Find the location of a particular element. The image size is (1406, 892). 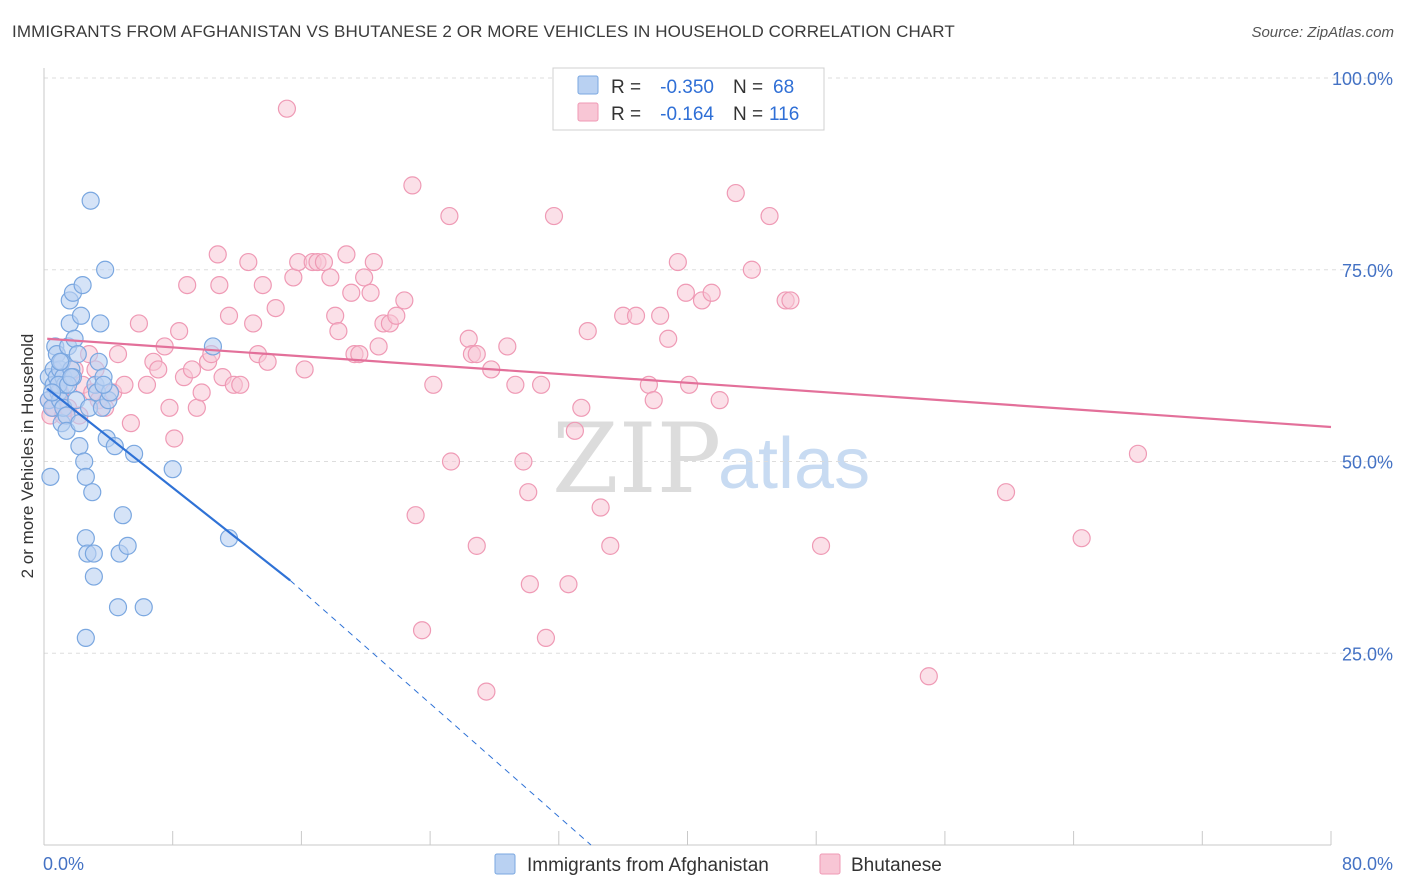

stats-legend-swatch-bhutanese is located at coordinates (588, 112).